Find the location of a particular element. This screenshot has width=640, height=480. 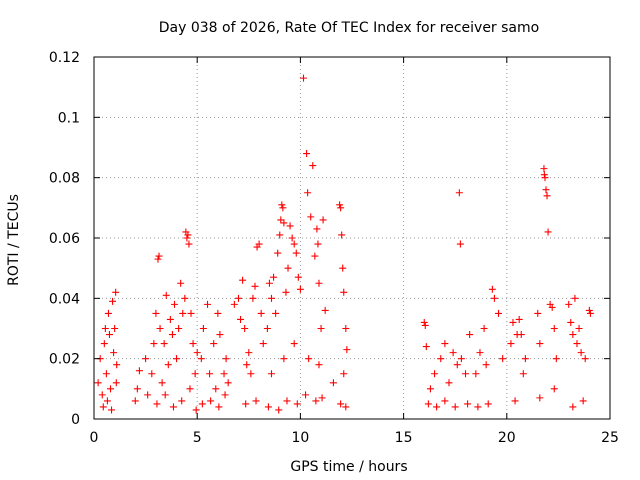

x-tick-label: 15 is located at coordinates (404, 438).